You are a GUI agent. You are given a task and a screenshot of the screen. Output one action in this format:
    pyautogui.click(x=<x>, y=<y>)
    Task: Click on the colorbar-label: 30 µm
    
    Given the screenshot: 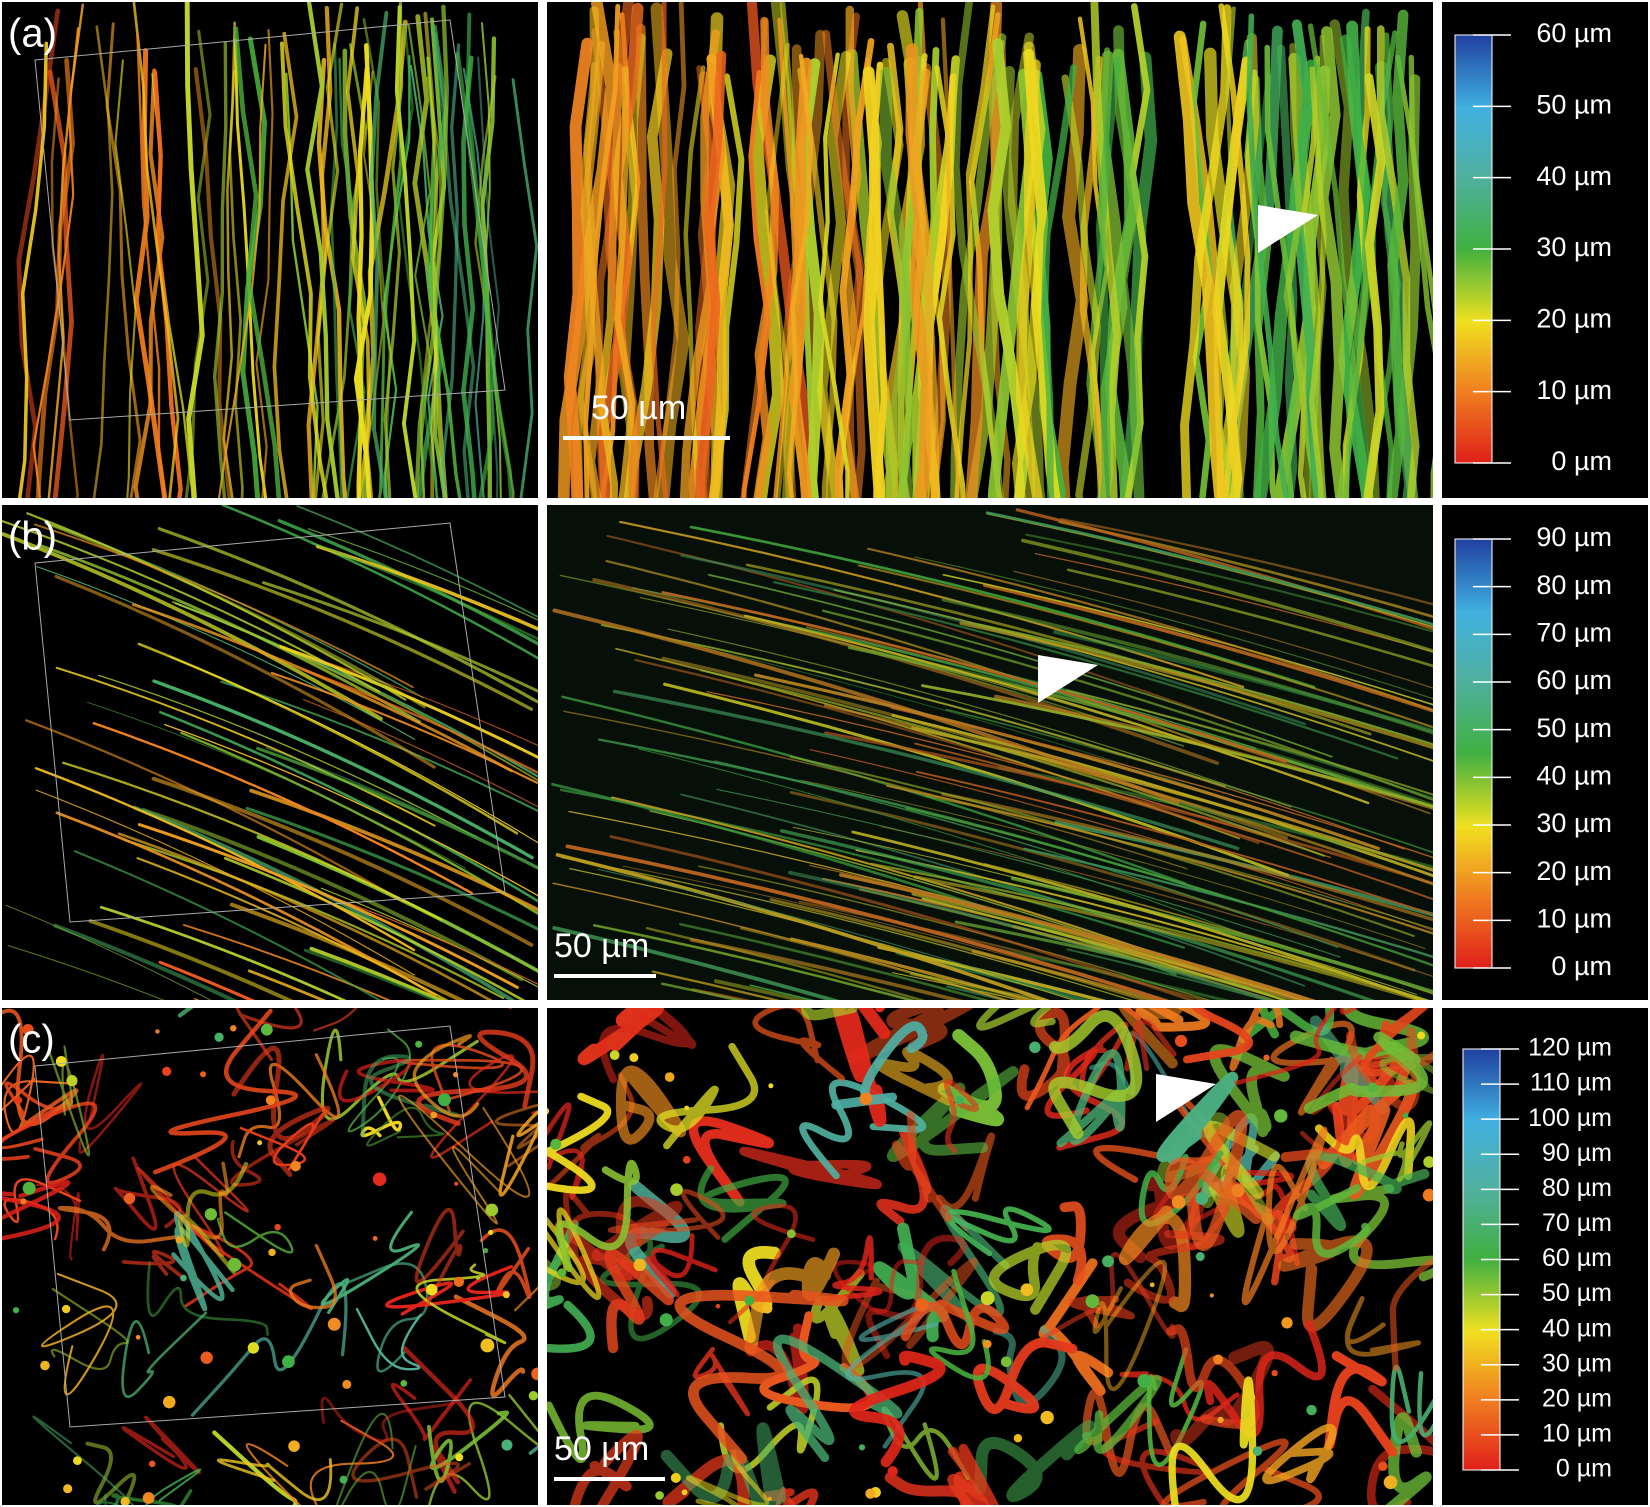 What is the action you would take?
    pyautogui.click(x=1577, y=1363)
    